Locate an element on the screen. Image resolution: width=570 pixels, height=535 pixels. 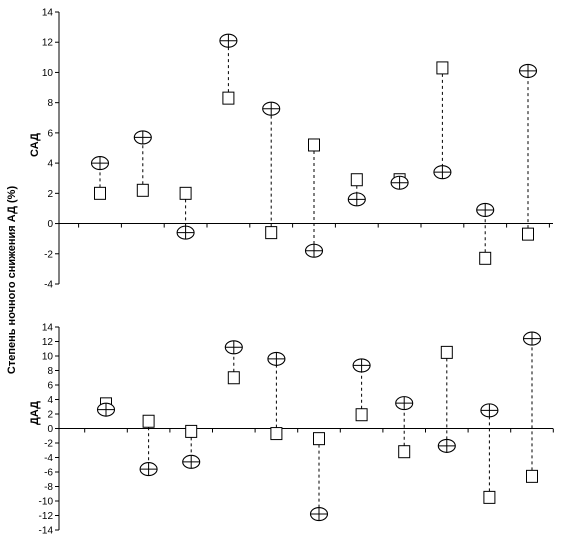
y-axis-label: Степень ночного снижения АД (%) is located at coordinates (12, 280).